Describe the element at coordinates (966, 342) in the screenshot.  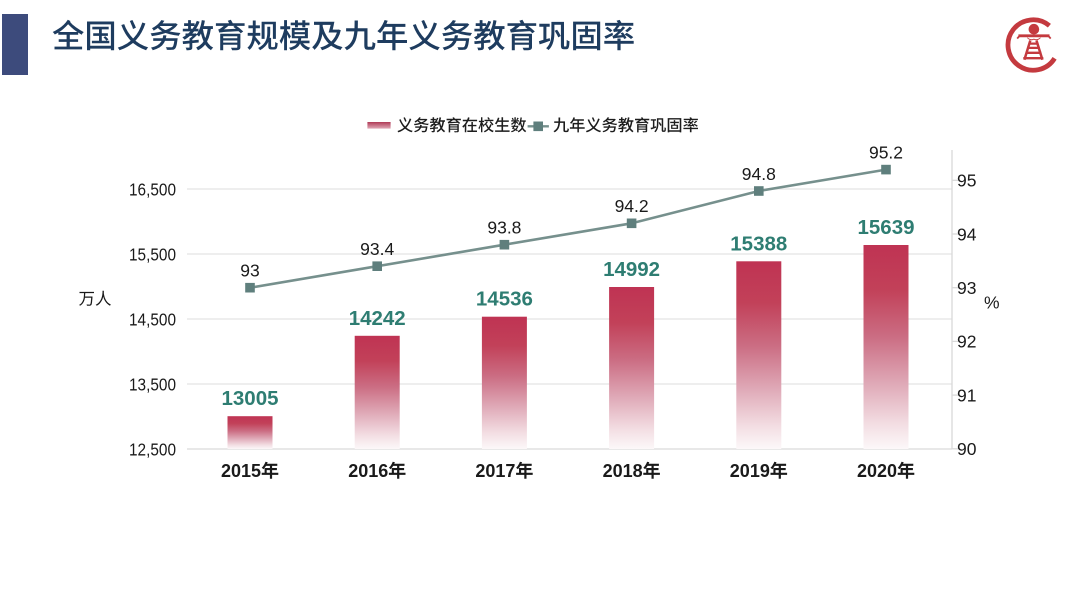
I see `svg-text: 92` at that location.